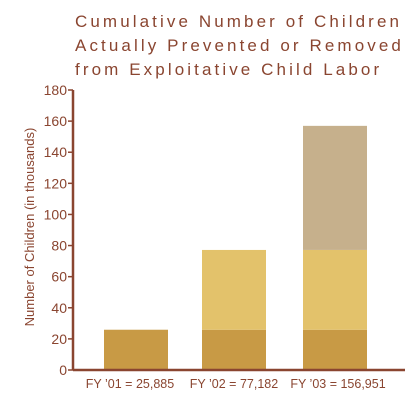 The height and width of the screenshot is (401, 417). Describe the element at coordinates (29, 227) in the screenshot. I see `y-axis-title: Number of Children (in thousands)` at that location.